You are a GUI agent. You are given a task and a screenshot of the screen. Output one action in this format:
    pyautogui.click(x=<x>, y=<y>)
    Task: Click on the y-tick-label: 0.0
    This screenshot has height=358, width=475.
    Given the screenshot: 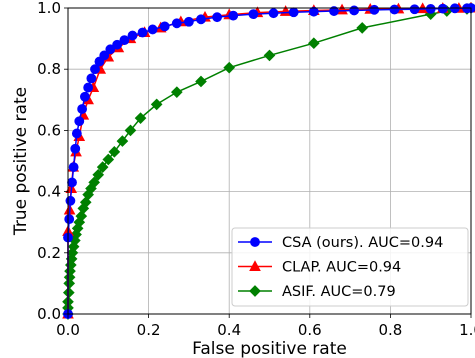 What is the action you would take?
    pyautogui.click(x=49, y=314)
    